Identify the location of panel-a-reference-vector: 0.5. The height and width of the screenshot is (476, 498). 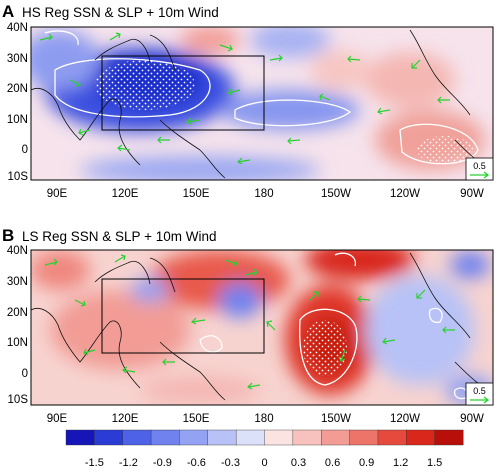
(479, 169).